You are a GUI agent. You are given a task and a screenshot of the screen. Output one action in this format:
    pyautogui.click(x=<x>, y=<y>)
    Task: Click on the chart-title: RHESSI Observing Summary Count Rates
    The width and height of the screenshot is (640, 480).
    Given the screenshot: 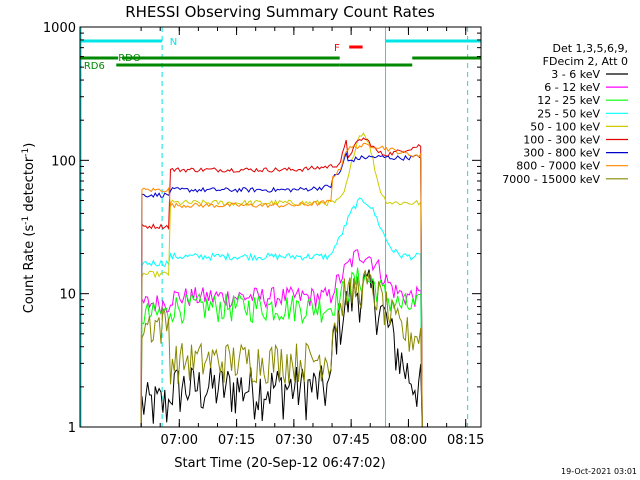 What is the action you would take?
    pyautogui.click(x=280, y=12)
    